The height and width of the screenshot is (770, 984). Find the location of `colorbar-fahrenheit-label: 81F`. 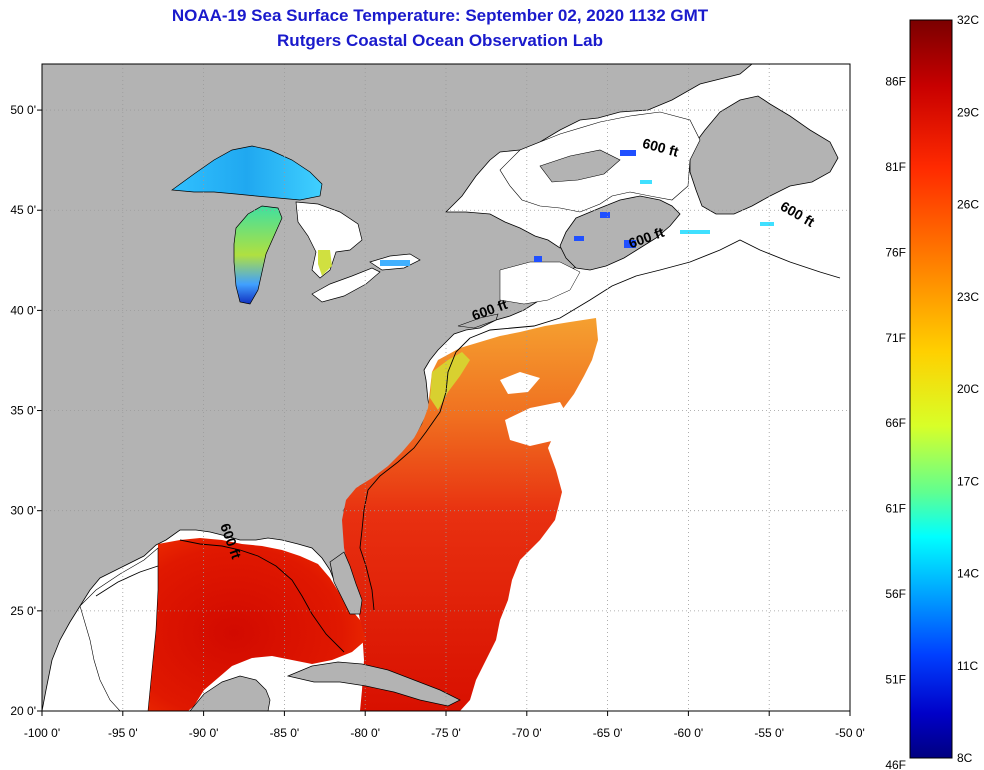

colorbar-fahrenheit-label: 81F is located at coordinates (895, 167).